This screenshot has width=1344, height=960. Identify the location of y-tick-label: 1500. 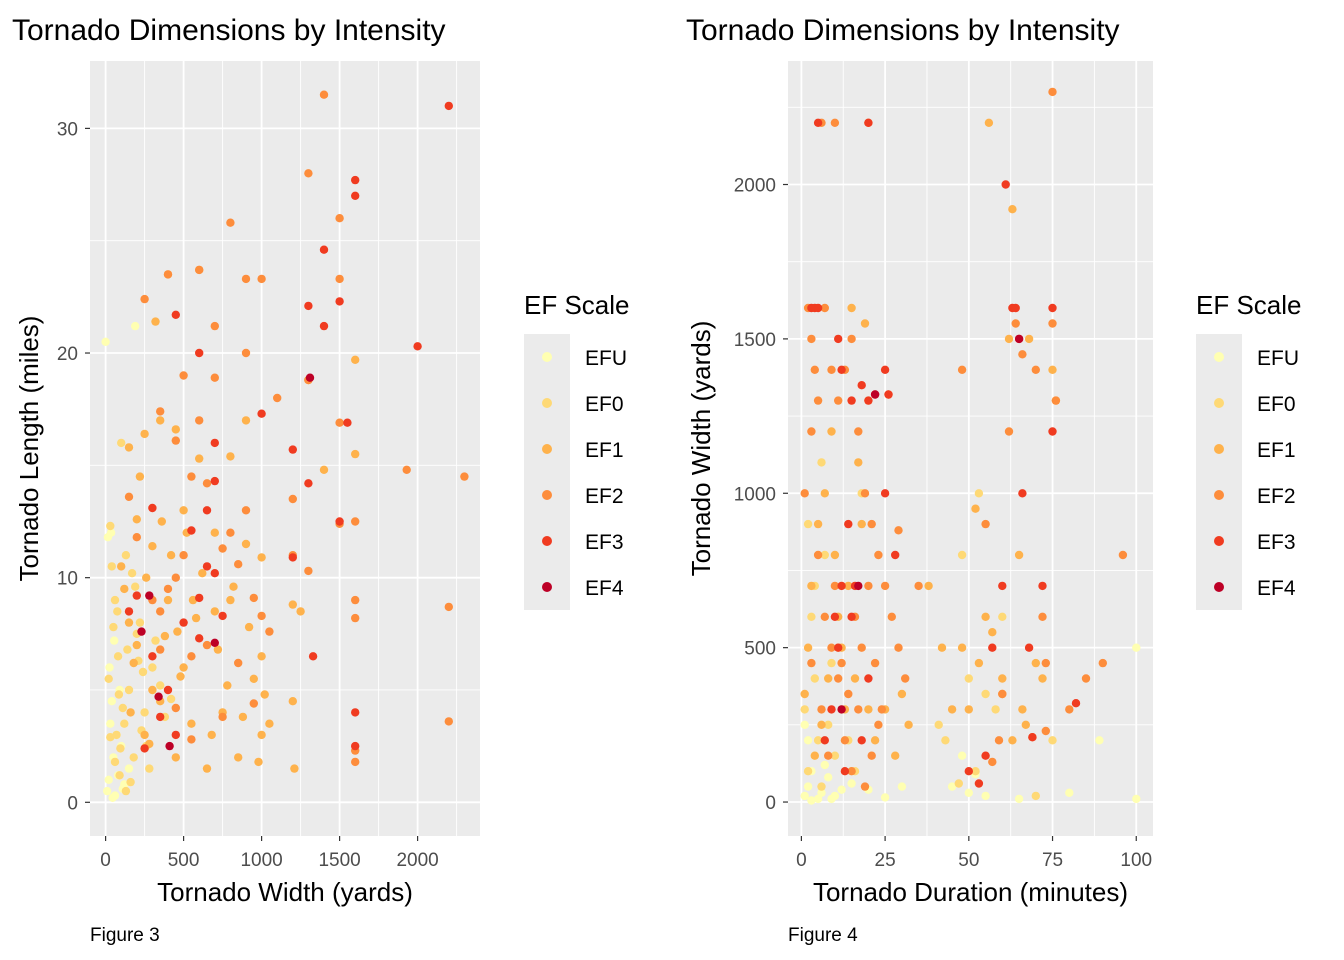
(755, 340).